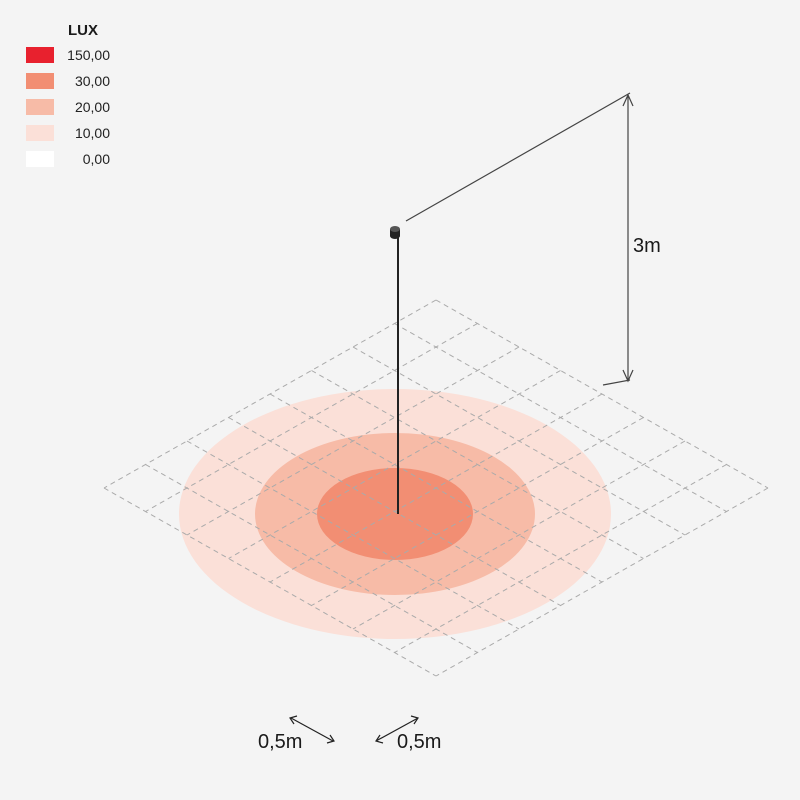 This screenshot has width=800, height=800. I want to click on legend-item: 0,00, so click(86, 159).